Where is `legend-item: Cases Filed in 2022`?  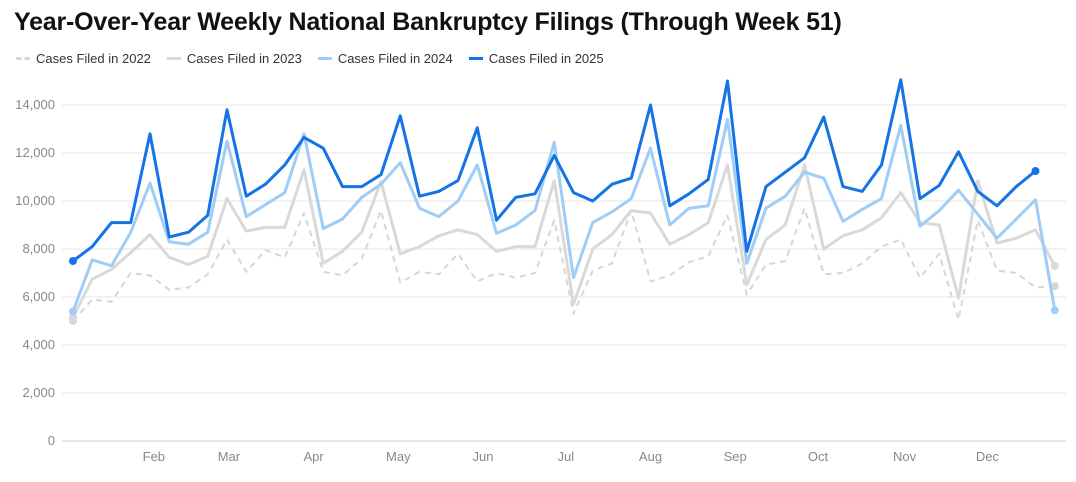 legend-item: Cases Filed in 2022 is located at coordinates (83, 58).